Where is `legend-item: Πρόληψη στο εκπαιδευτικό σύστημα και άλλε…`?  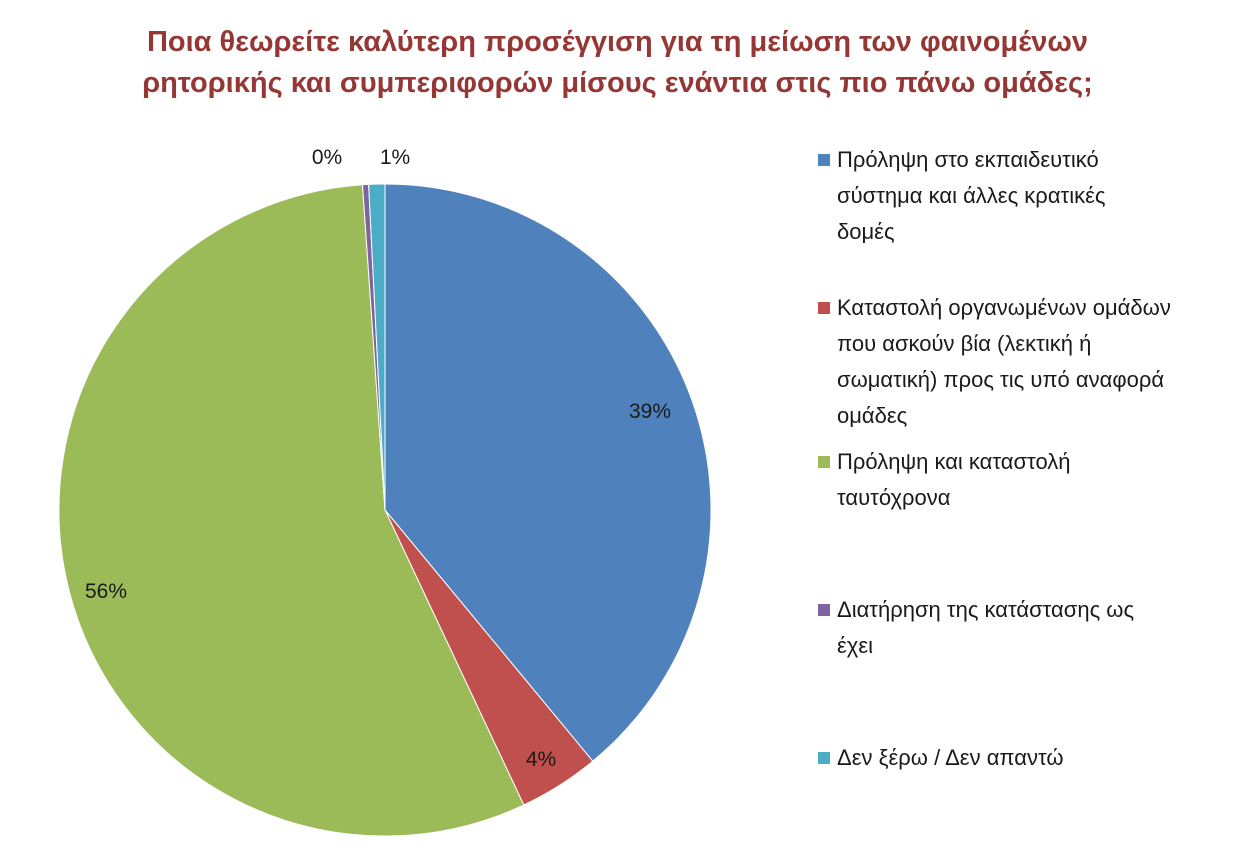 legend-item: Πρόληψη στο εκπαιδευτικό σύστημα και άλλε… is located at coordinates (1023, 196).